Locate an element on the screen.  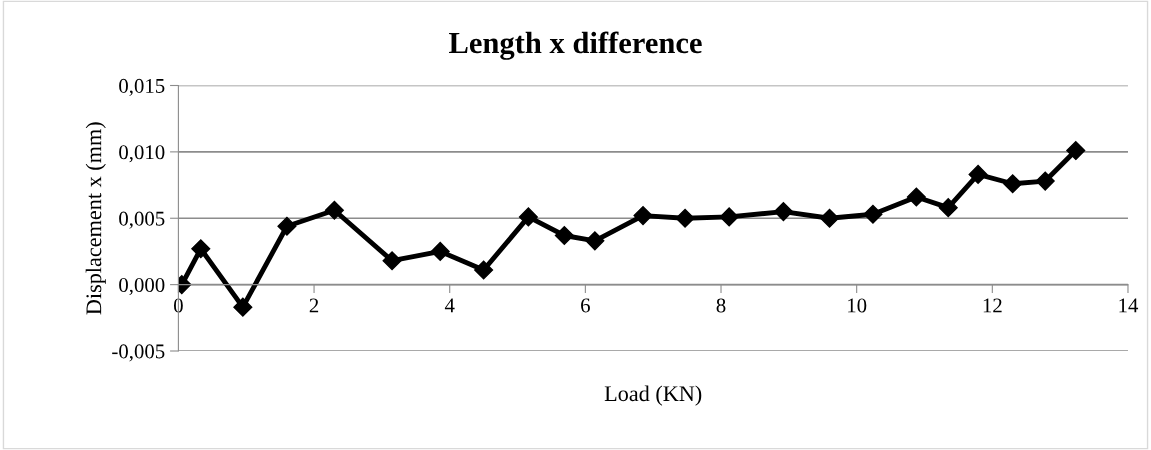
y-tick-label: 0,005 is located at coordinates (142, 220).